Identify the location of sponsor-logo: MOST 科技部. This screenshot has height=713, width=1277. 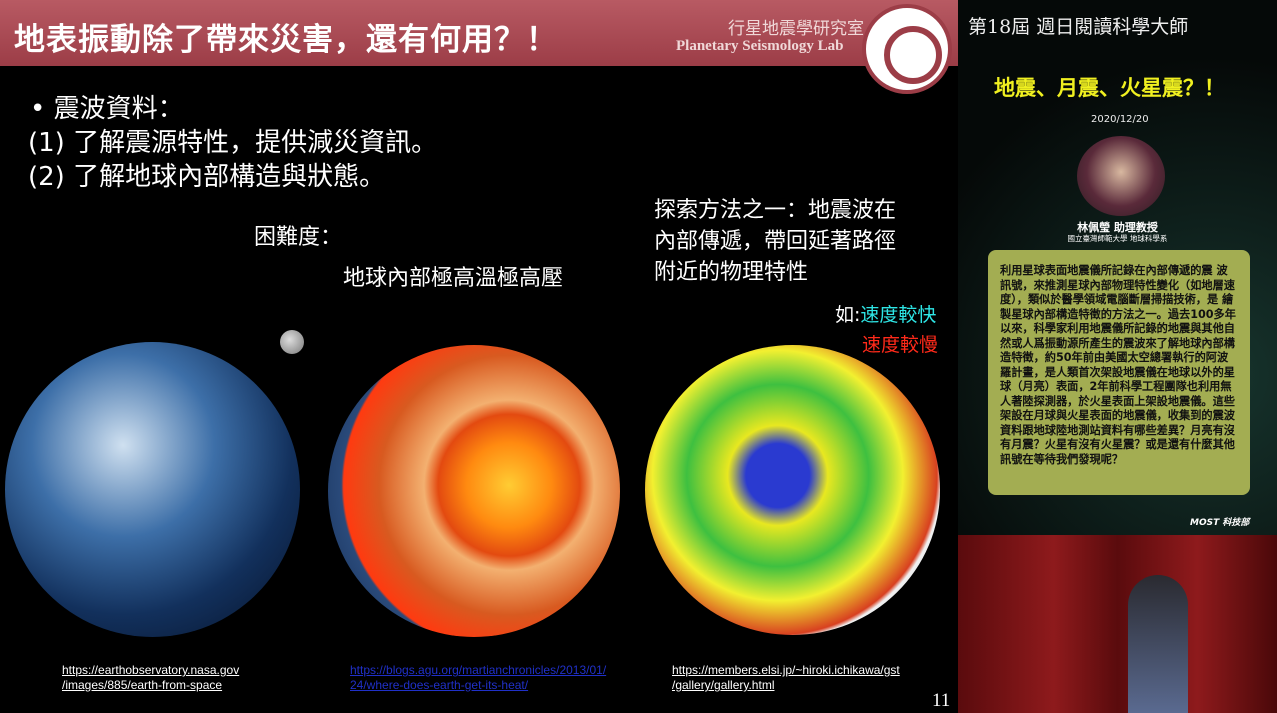
(1220, 523).